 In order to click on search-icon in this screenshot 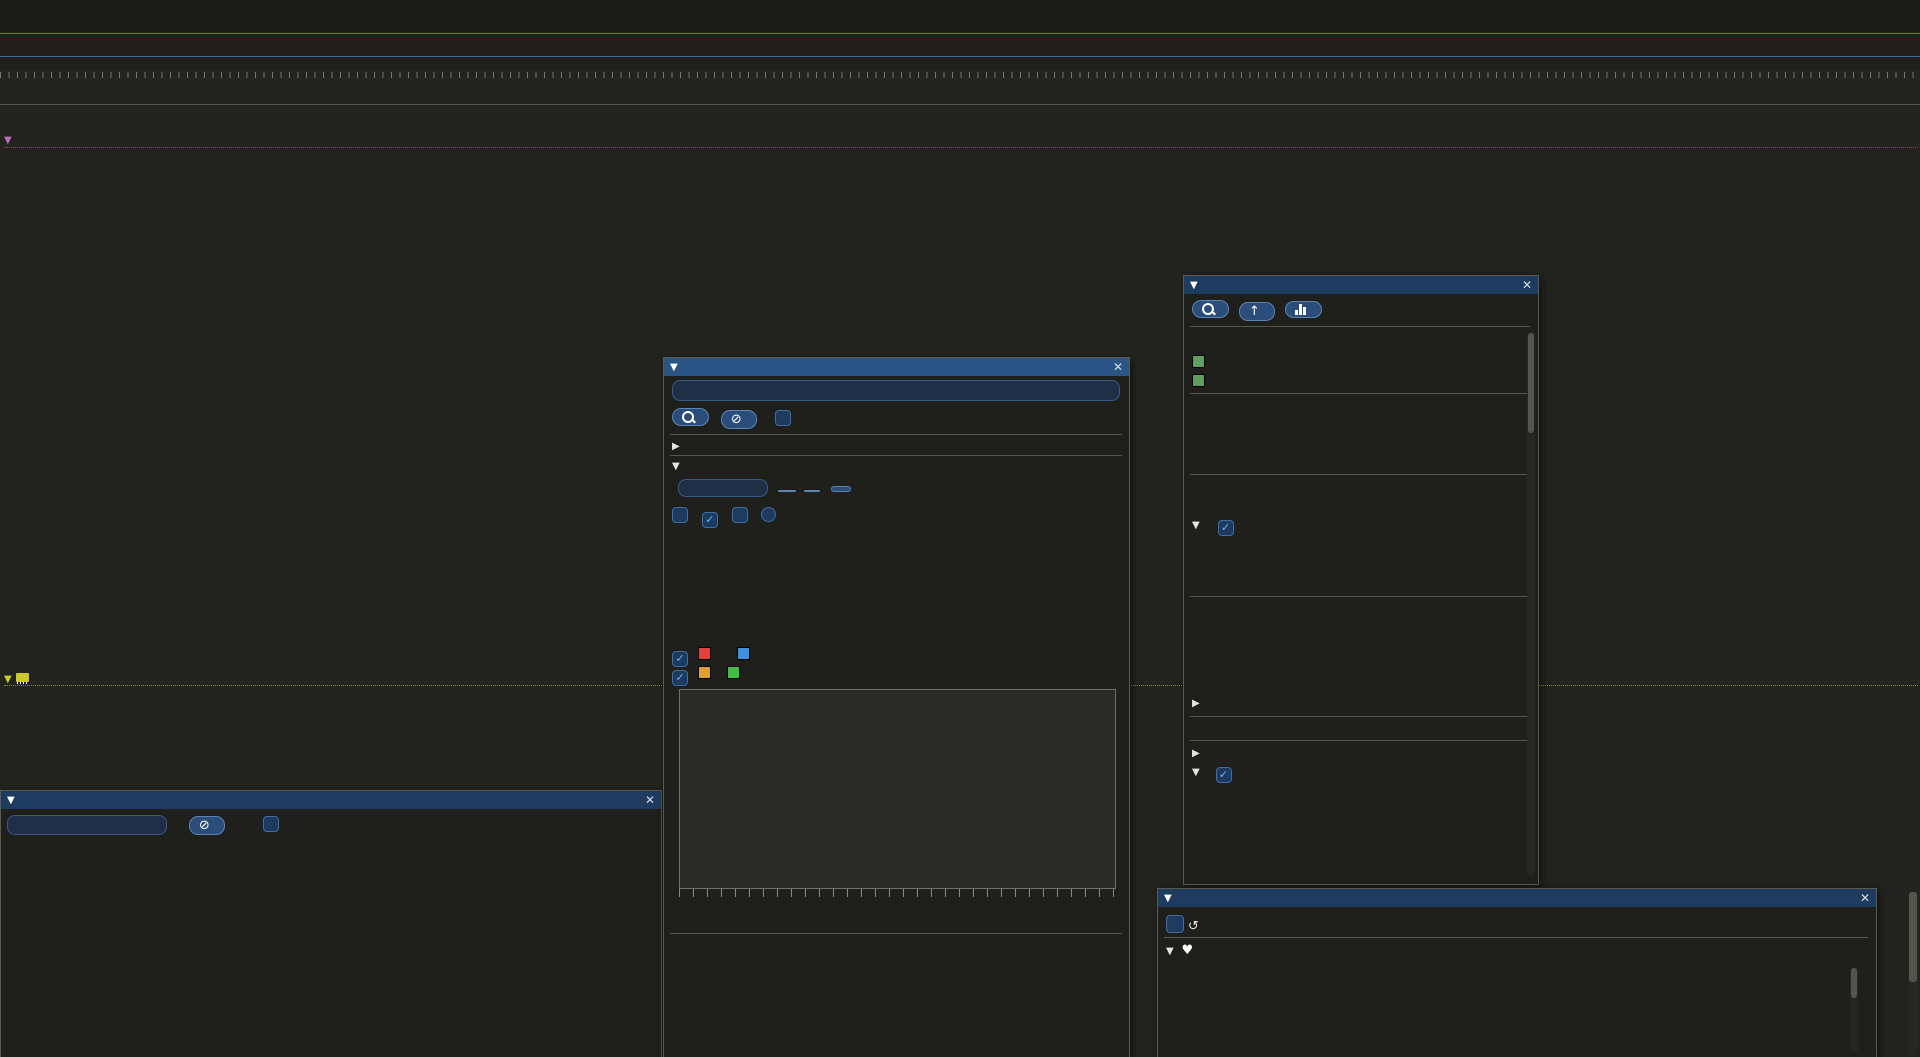, I will do `click(688, 417)`.